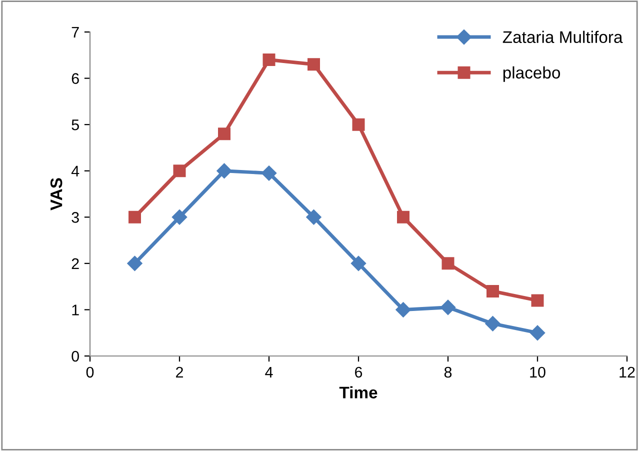 The width and height of the screenshot is (639, 451). What do you see at coordinates (358, 372) in the screenshot?
I see `x-tick-label: 6` at bounding box center [358, 372].